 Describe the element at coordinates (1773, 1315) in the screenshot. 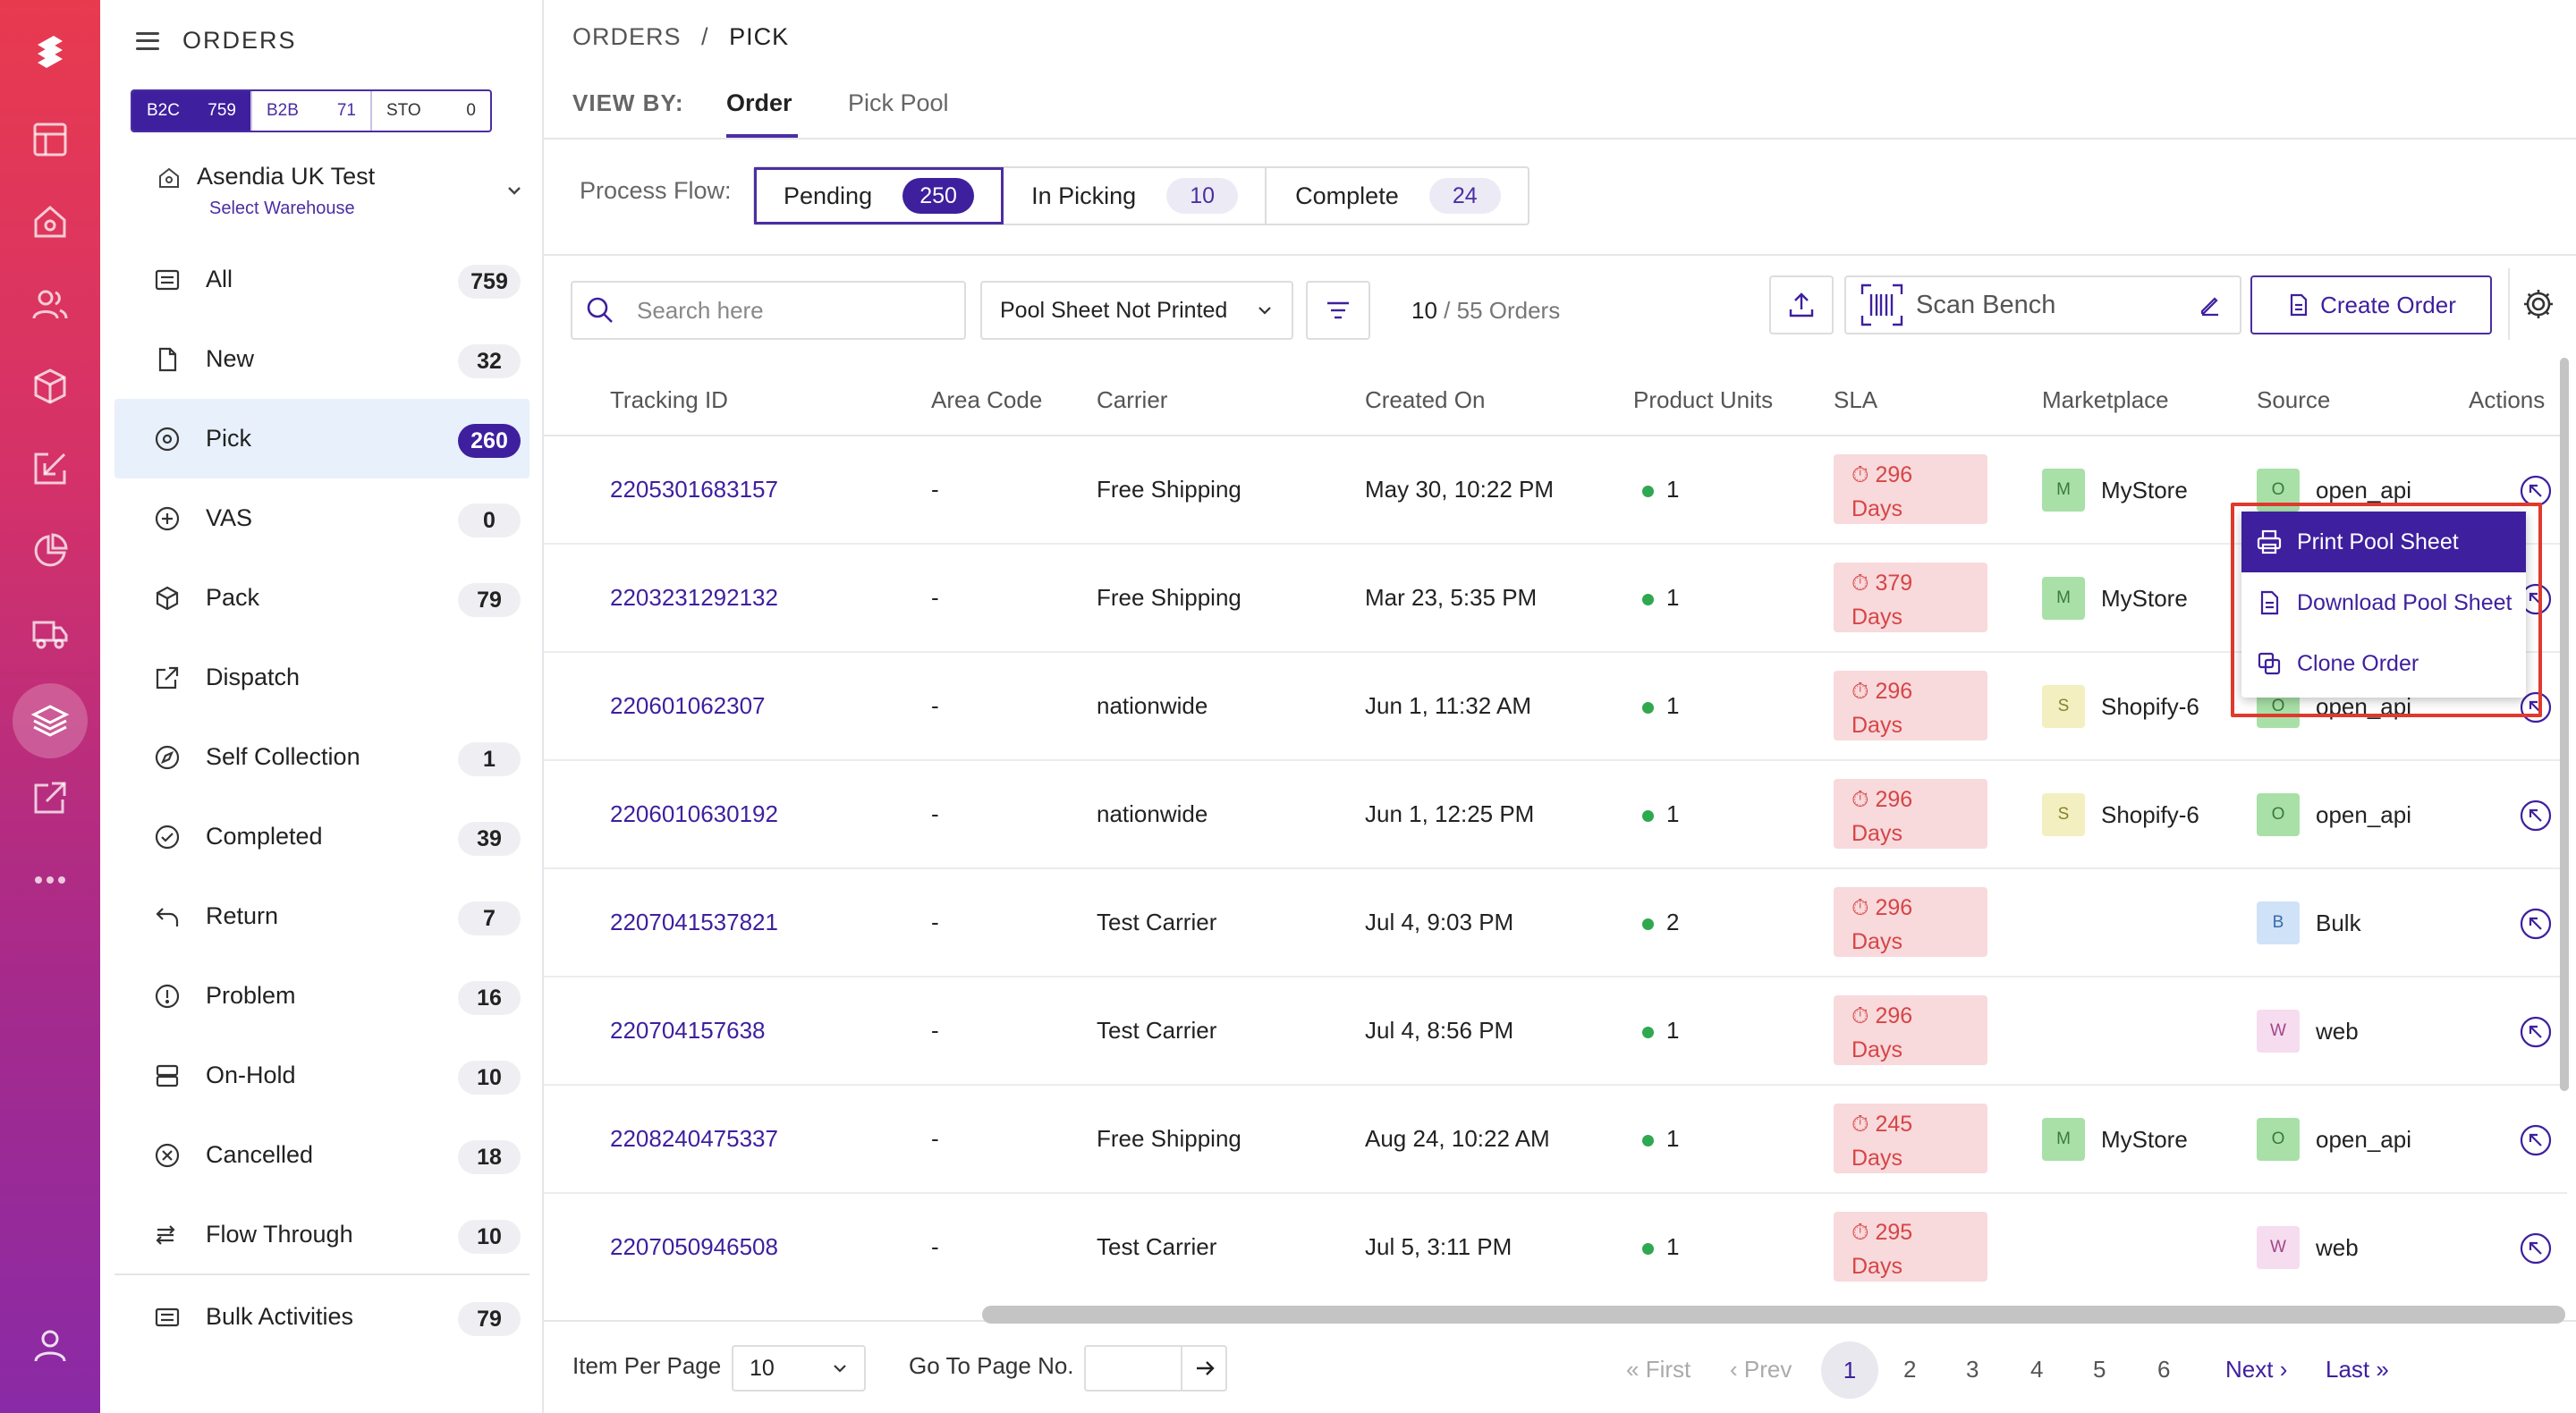

I see `horizontal-scrollbar` at that location.